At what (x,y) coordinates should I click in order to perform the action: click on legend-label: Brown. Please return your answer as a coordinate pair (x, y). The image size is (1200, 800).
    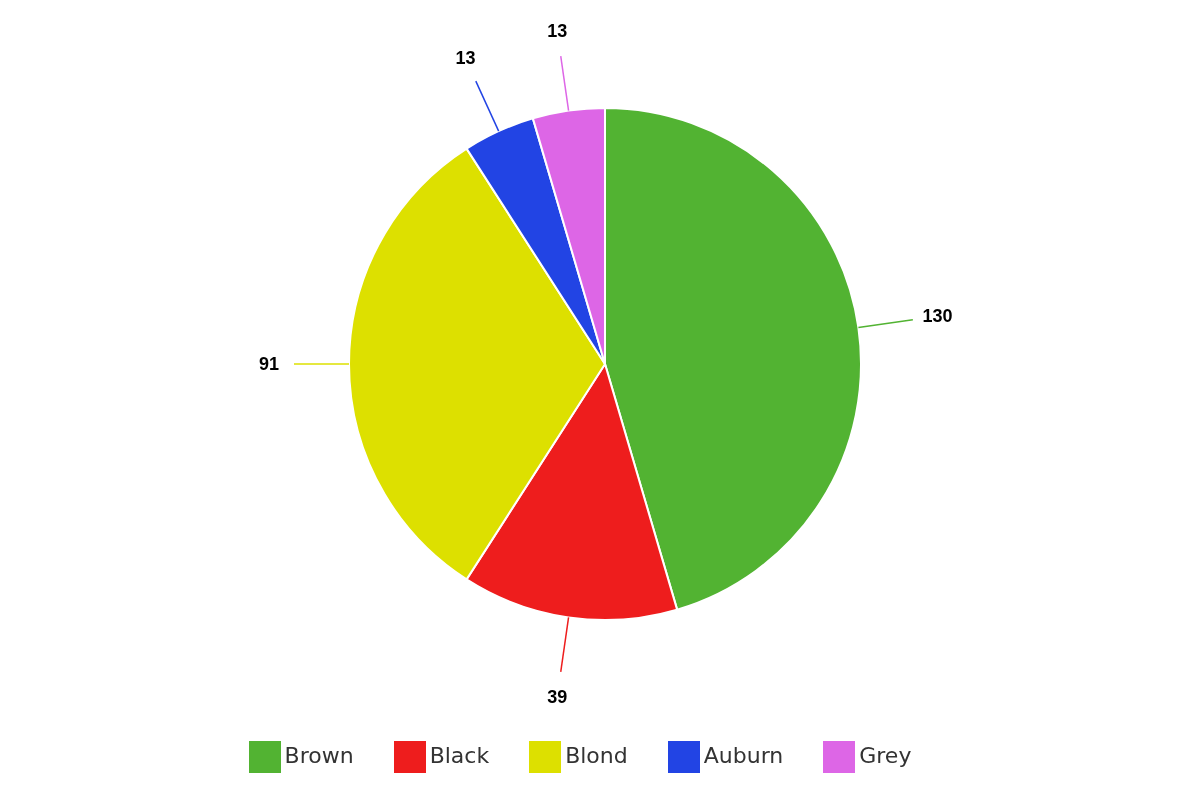
    Looking at the image, I should click on (319, 755).